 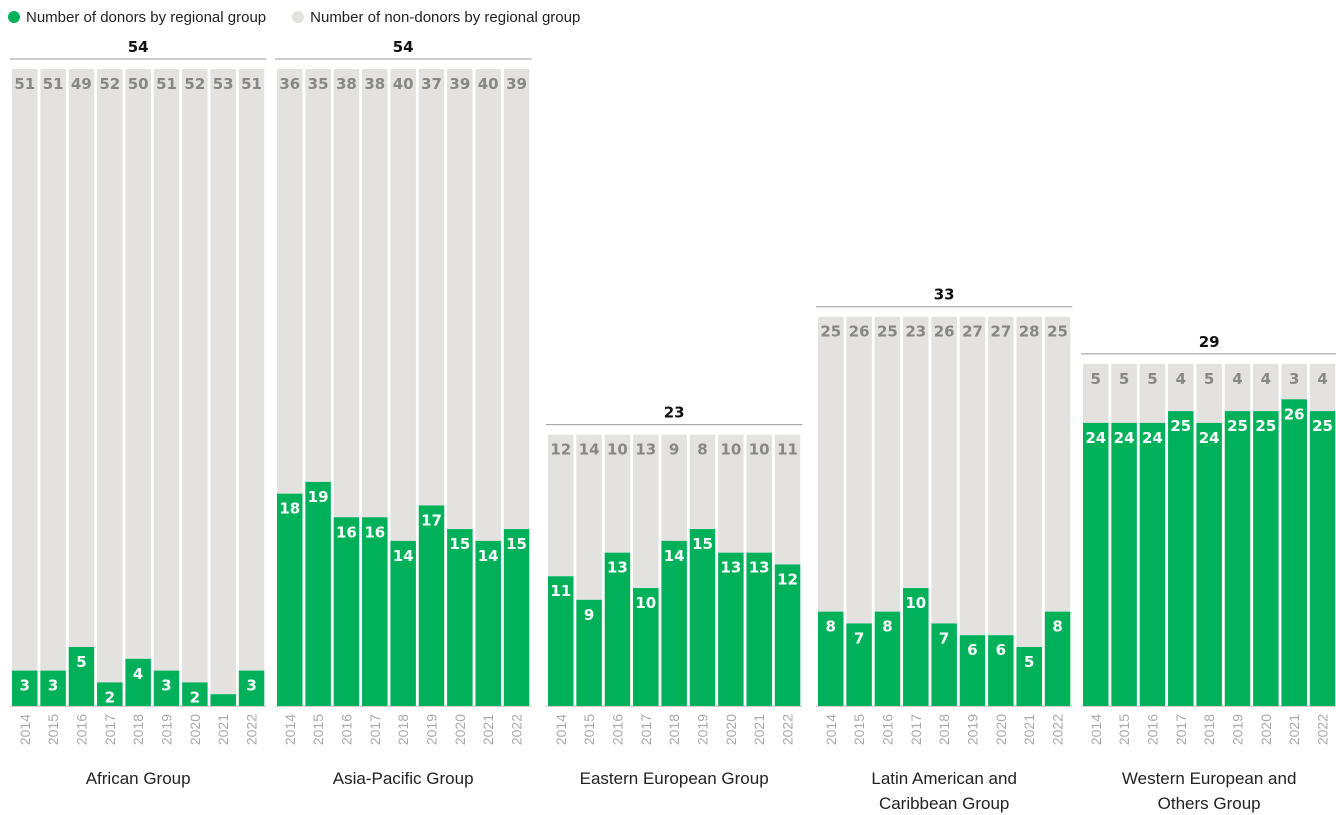 What do you see at coordinates (146, 17) in the screenshot?
I see `legend-label-donors: Number of donors by regional group` at bounding box center [146, 17].